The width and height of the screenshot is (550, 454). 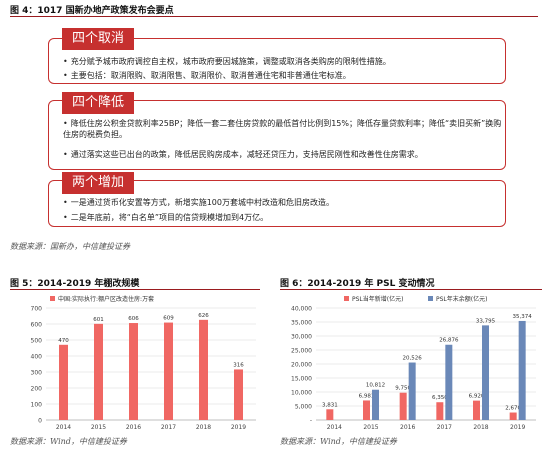 What do you see at coordinates (37, 325) in the screenshot?
I see `y-tick-label: 600` at bounding box center [37, 325].